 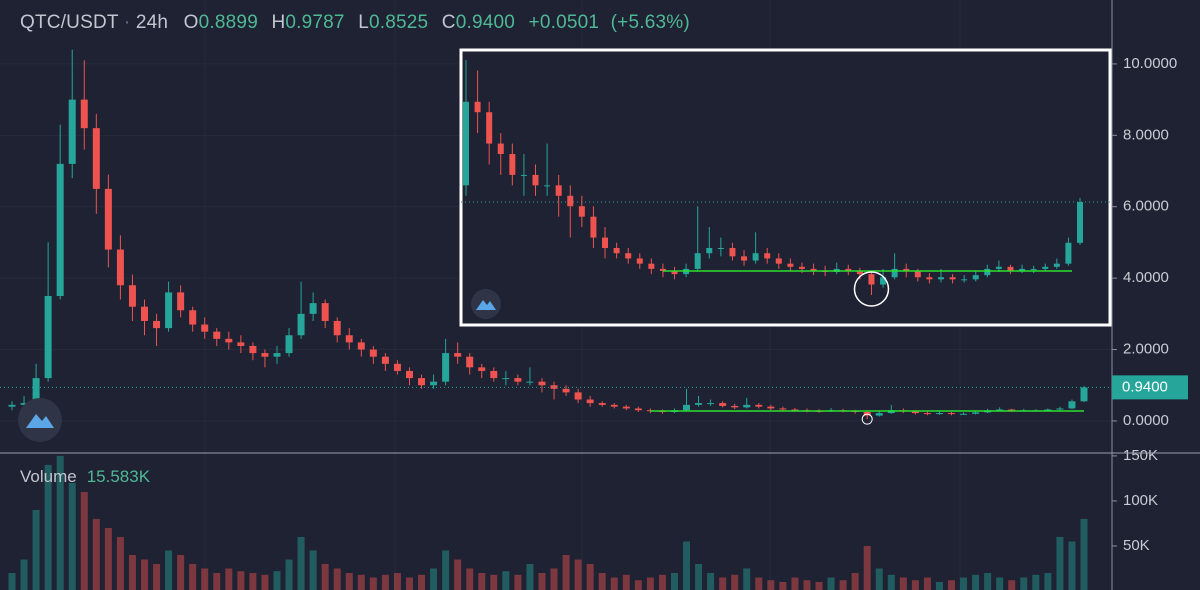 What do you see at coordinates (69, 22) in the screenshot?
I see `pair: QTC/USDT` at bounding box center [69, 22].